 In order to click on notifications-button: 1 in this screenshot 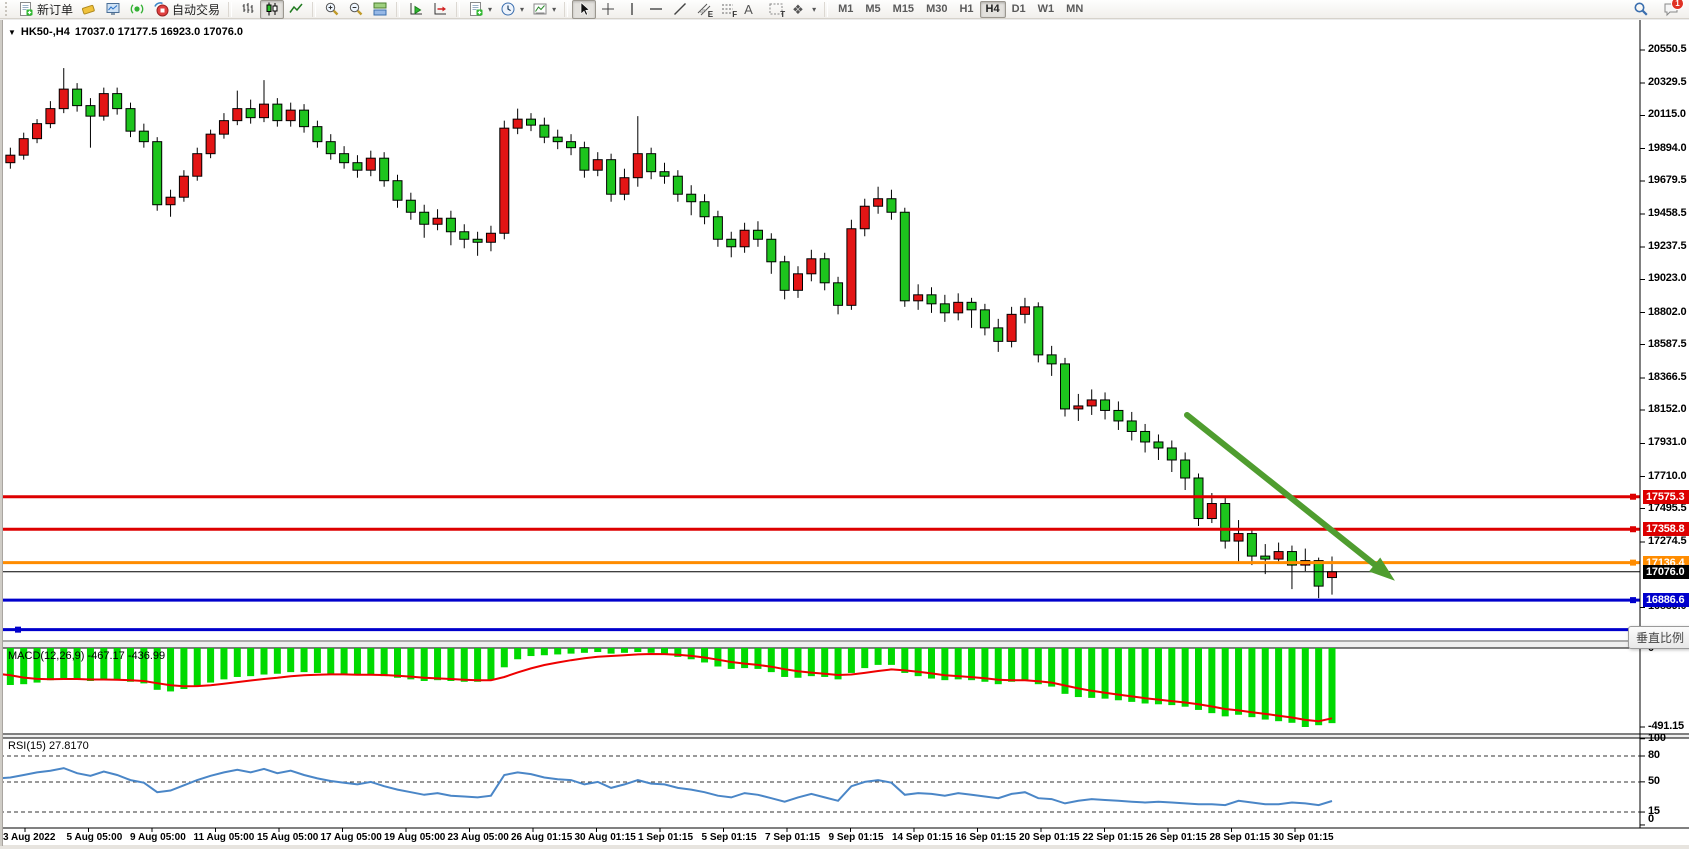, I will do `click(1671, 9)`.